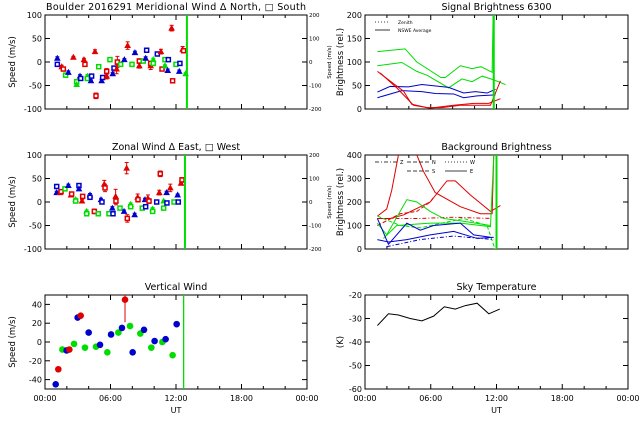  I want to click on series-line-red-w, so click(439, 199).